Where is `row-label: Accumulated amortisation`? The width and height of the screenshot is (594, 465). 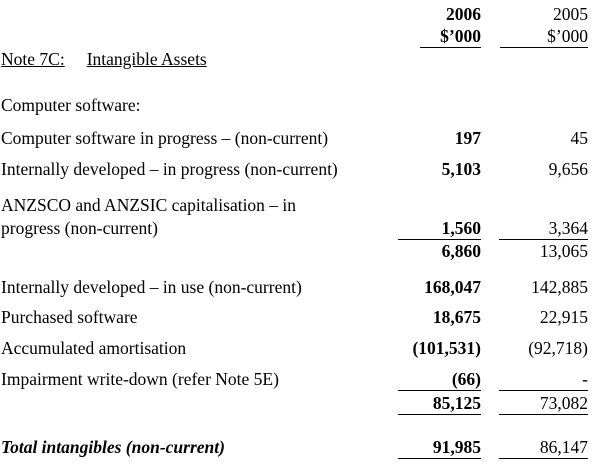
row-label: Accumulated amortisation is located at coordinates (94, 348).